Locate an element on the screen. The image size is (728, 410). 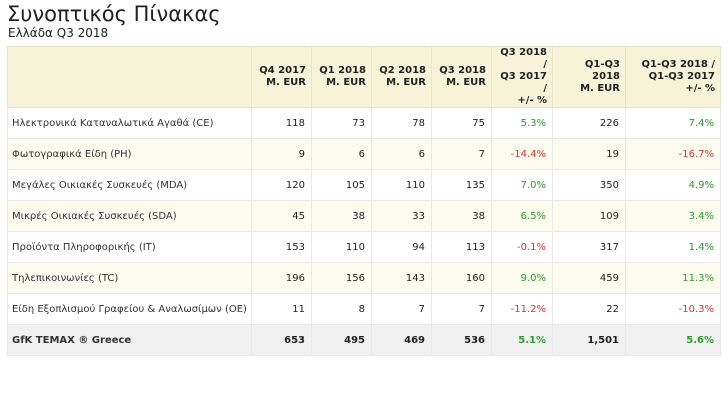
header-q1-2018: Q1 2018 M. EUR is located at coordinates (341, 77).